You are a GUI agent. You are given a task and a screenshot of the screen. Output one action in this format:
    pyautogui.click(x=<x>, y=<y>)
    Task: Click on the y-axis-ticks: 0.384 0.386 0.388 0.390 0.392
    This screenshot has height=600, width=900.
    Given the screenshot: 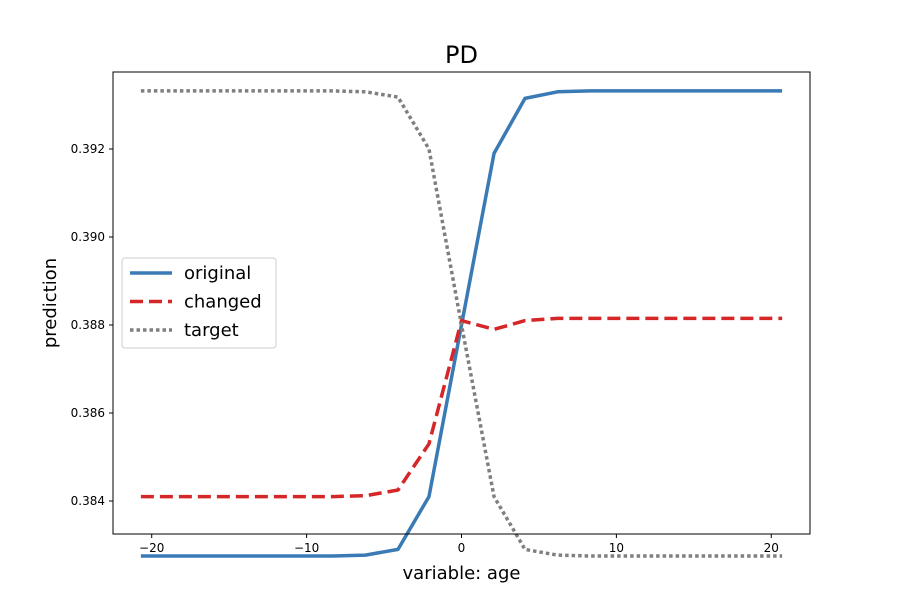 What is the action you would take?
    pyautogui.click(x=92, y=325)
    